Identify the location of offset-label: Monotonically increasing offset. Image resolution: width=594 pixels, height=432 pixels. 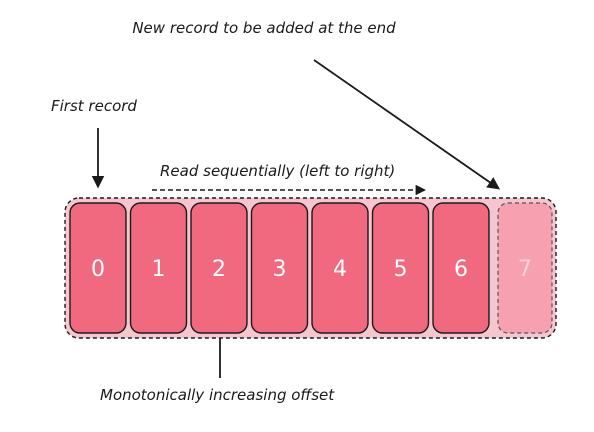
(217, 395).